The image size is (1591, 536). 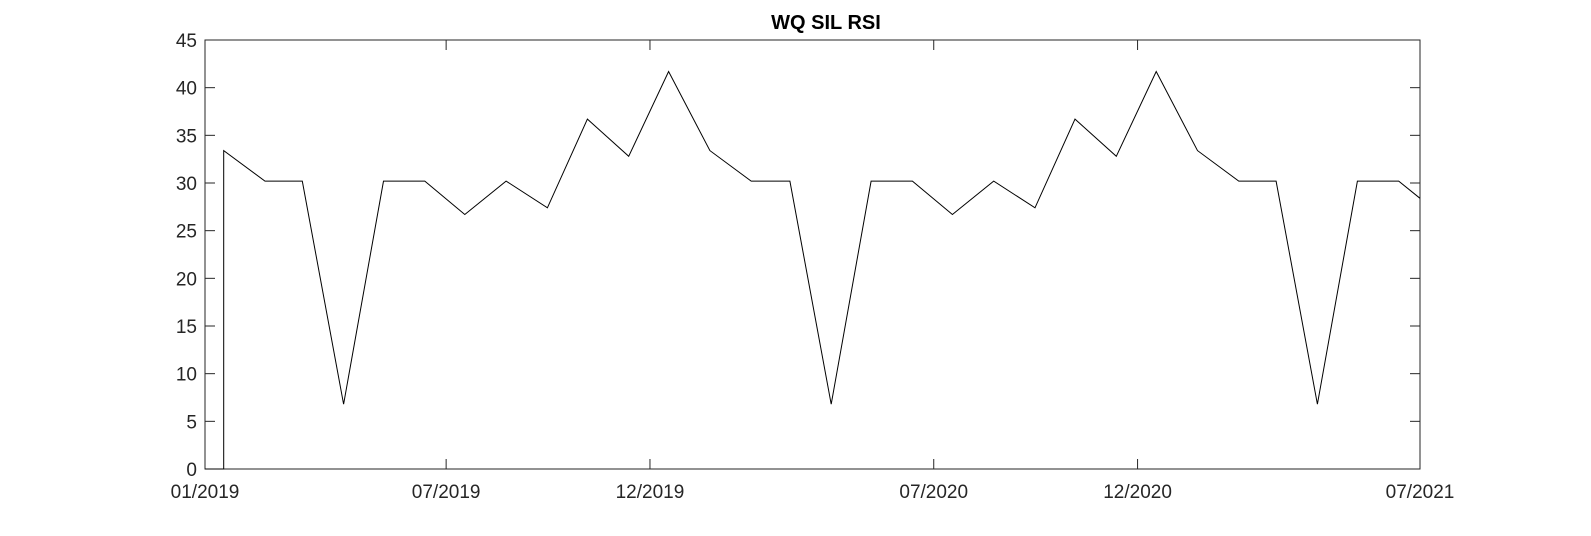 I want to click on x-tick-label: 12/2019, so click(x=650, y=492).